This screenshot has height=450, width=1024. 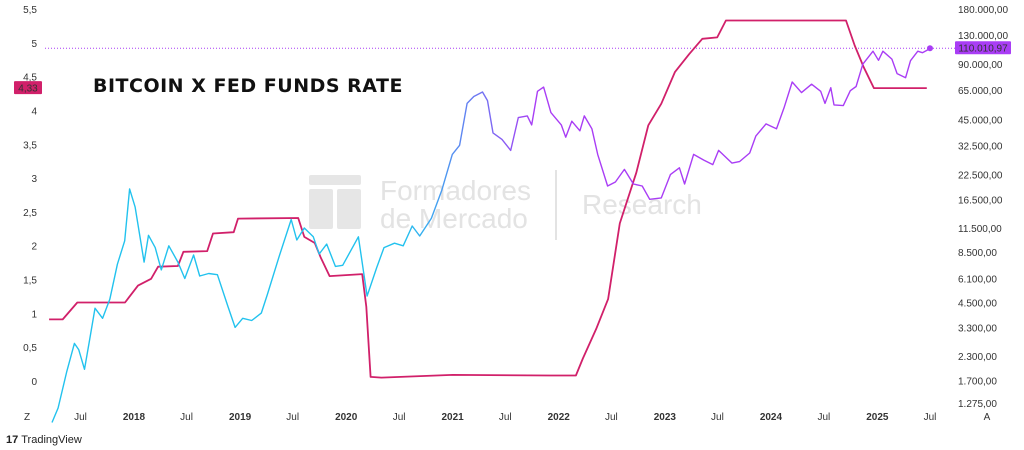 I want to click on x-tick-label: 2025, so click(x=877, y=417).